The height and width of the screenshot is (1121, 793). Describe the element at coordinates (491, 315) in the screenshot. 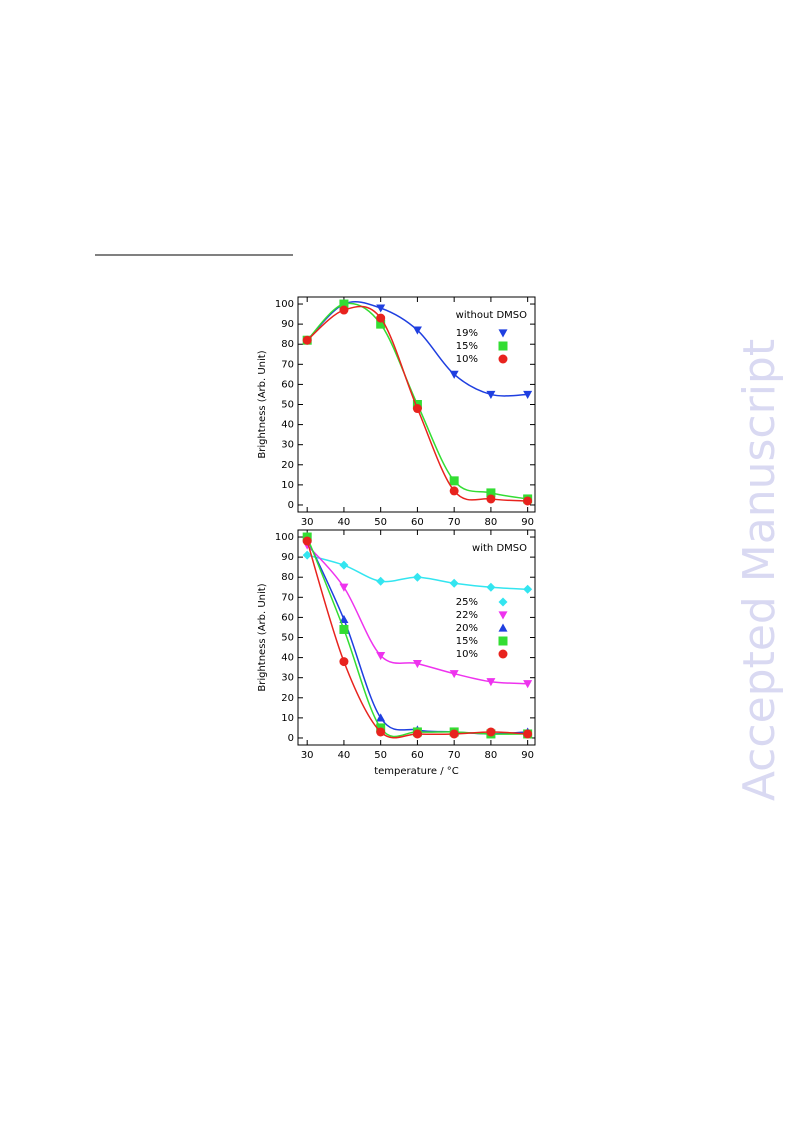

I see `annotation: without DMSO` at that location.